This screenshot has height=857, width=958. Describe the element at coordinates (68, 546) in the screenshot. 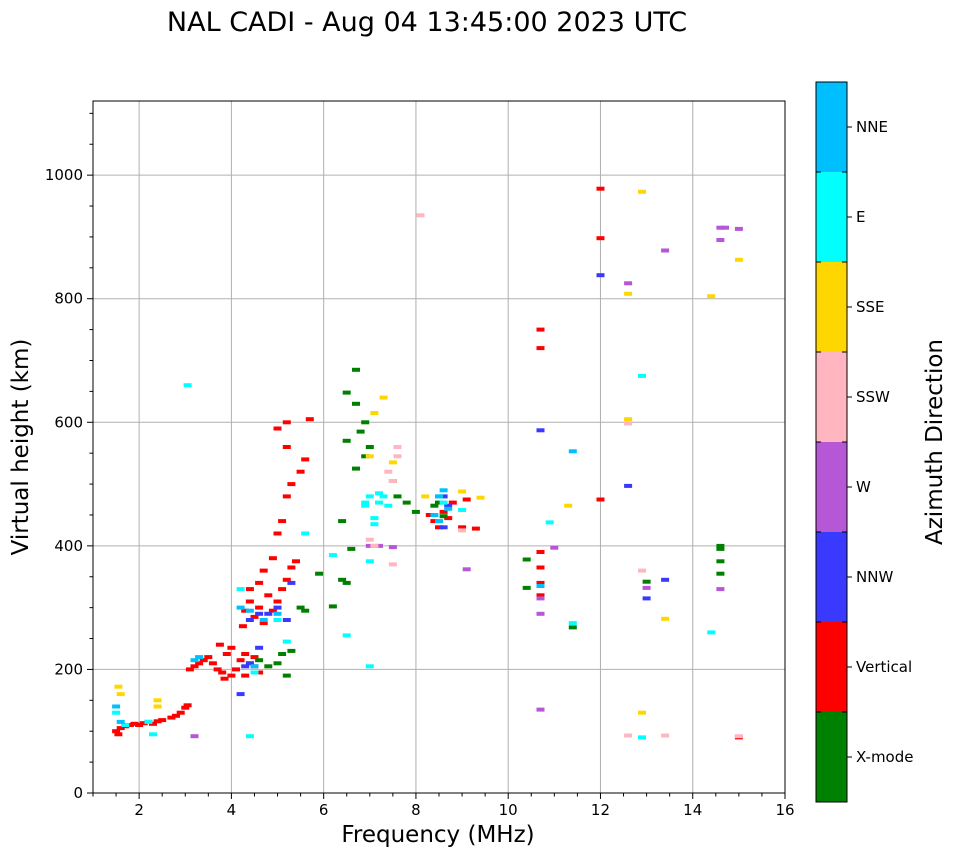

I see `y-tick-label: 400` at that location.